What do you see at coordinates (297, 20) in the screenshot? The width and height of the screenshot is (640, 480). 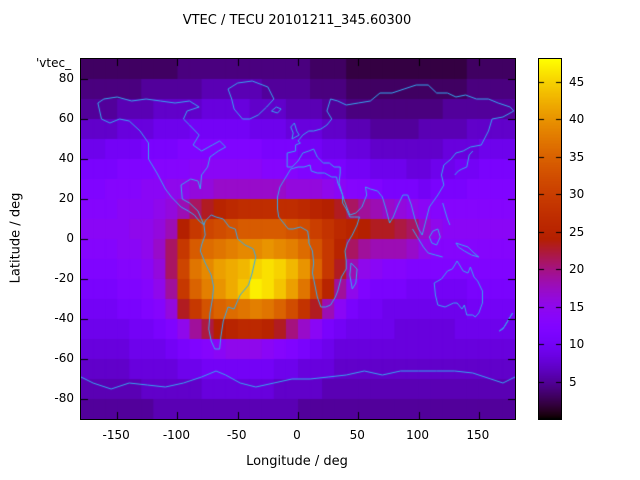 I see `chart-title: VTEC / TECU 20101211_345.60300` at bounding box center [297, 20].